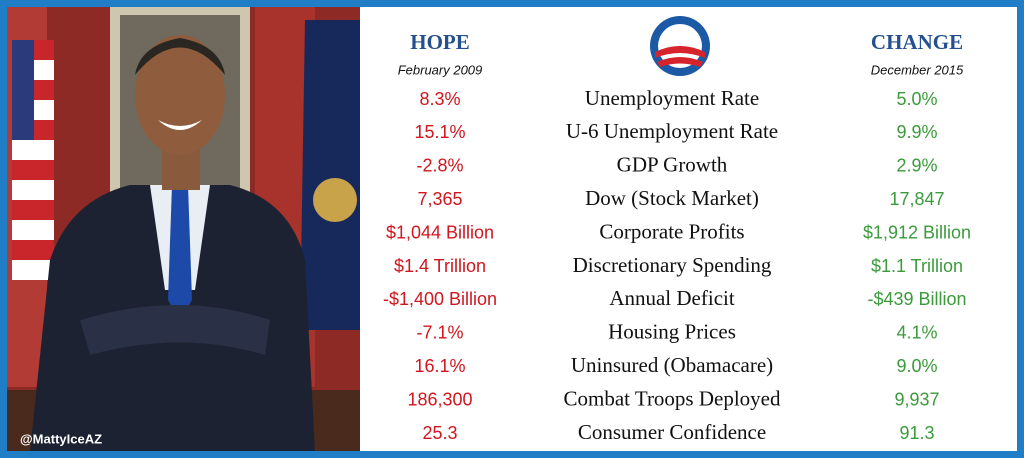 The height and width of the screenshot is (458, 1024). What do you see at coordinates (680, 46) in the screenshot?
I see `logo` at bounding box center [680, 46].